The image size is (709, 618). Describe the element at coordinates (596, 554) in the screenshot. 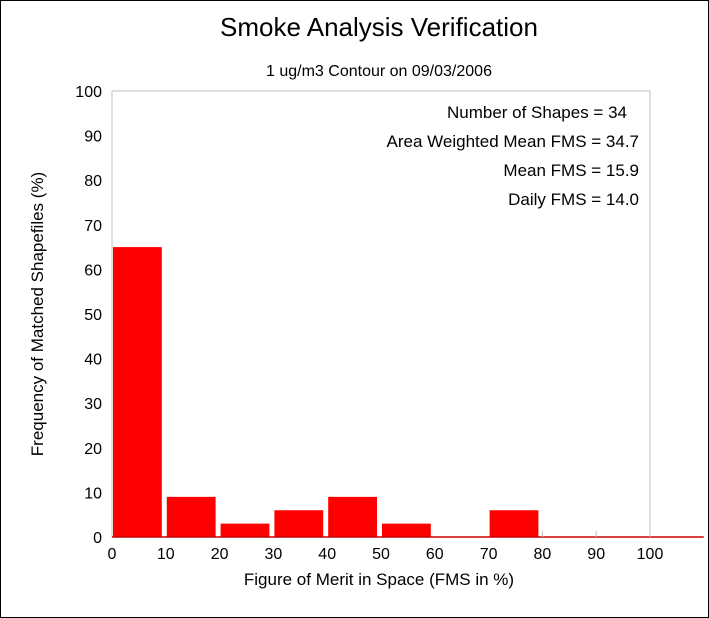

I see `x-tick-label: 90` at that location.